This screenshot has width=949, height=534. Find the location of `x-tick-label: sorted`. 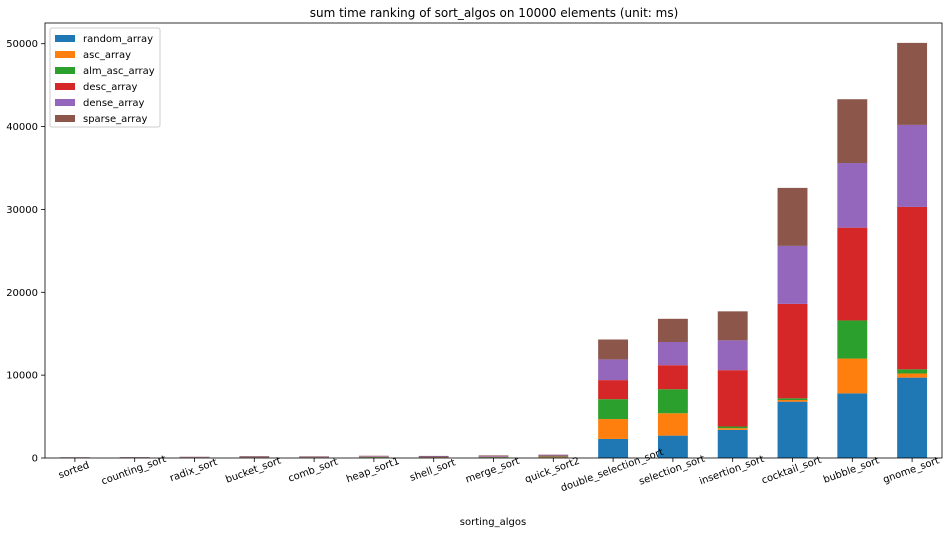

x-tick-label: sorted is located at coordinates (74, 470).